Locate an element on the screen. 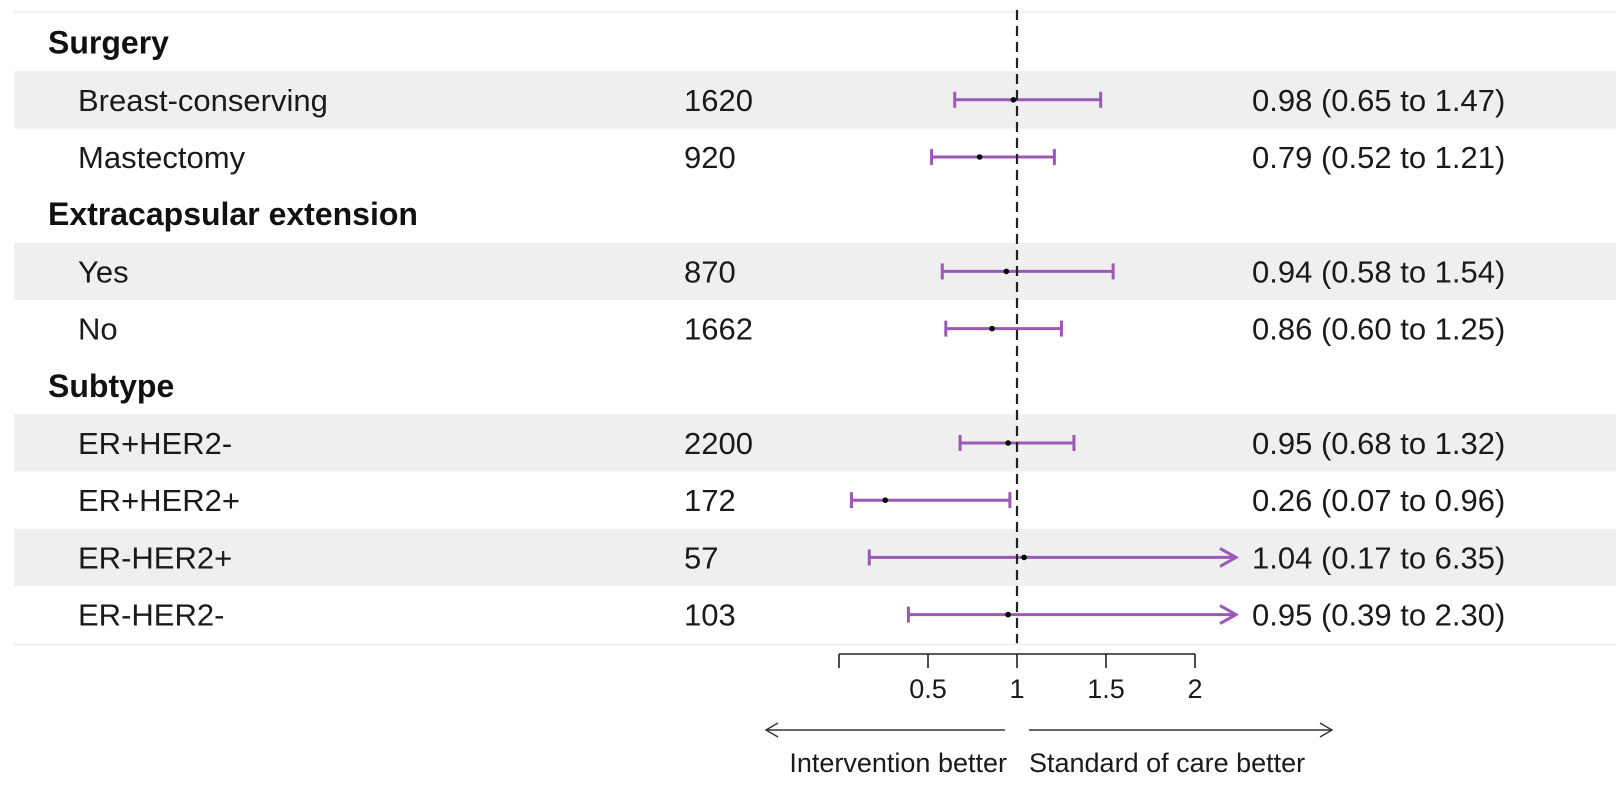  direction-left-label: Intervention better is located at coordinates (898, 763).